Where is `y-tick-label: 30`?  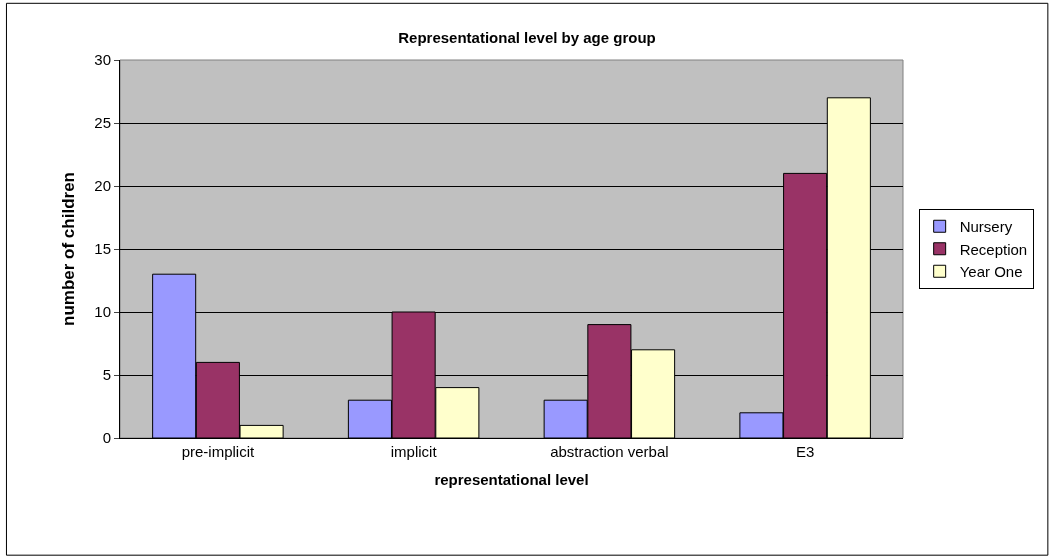 y-tick-label: 30 is located at coordinates (102, 60).